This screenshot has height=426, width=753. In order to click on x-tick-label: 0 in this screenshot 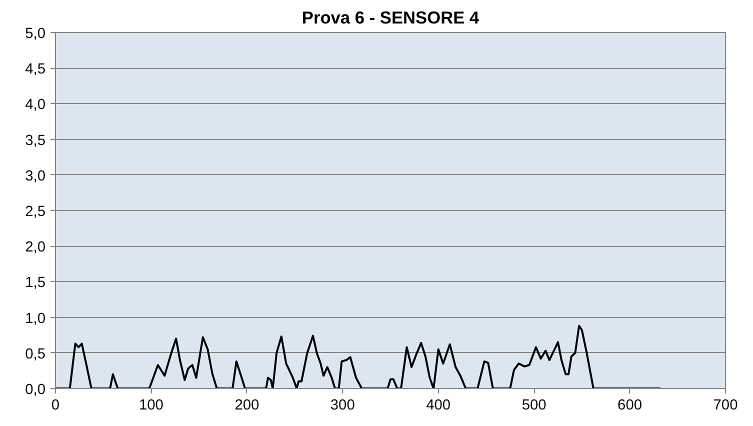, I will do `click(55, 406)`.